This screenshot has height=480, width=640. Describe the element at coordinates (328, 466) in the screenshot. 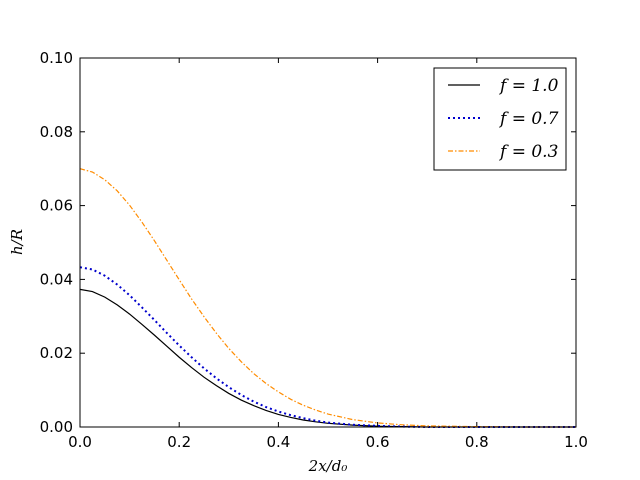

I see `x-axis-label: 2x/d₀` at that location.